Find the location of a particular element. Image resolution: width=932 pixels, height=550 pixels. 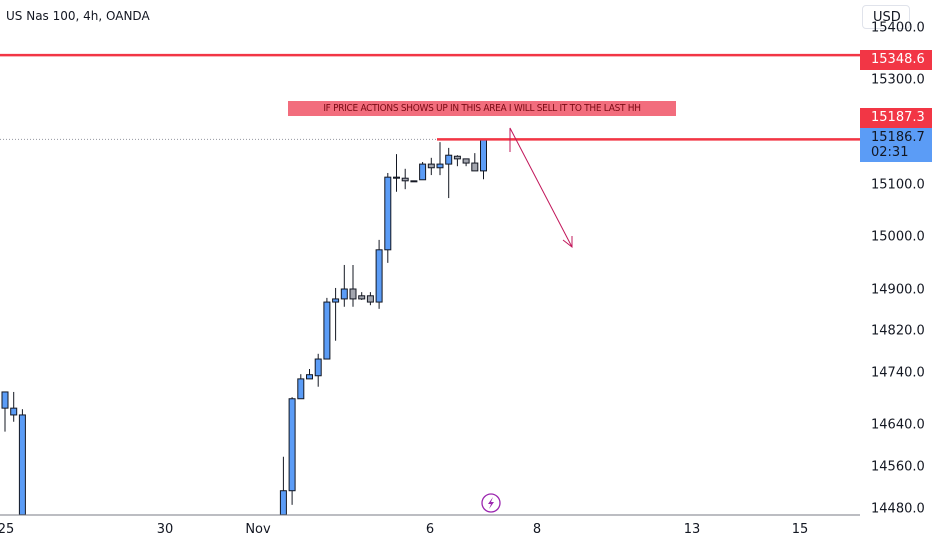

time-label: 25 is located at coordinates (7, 529).